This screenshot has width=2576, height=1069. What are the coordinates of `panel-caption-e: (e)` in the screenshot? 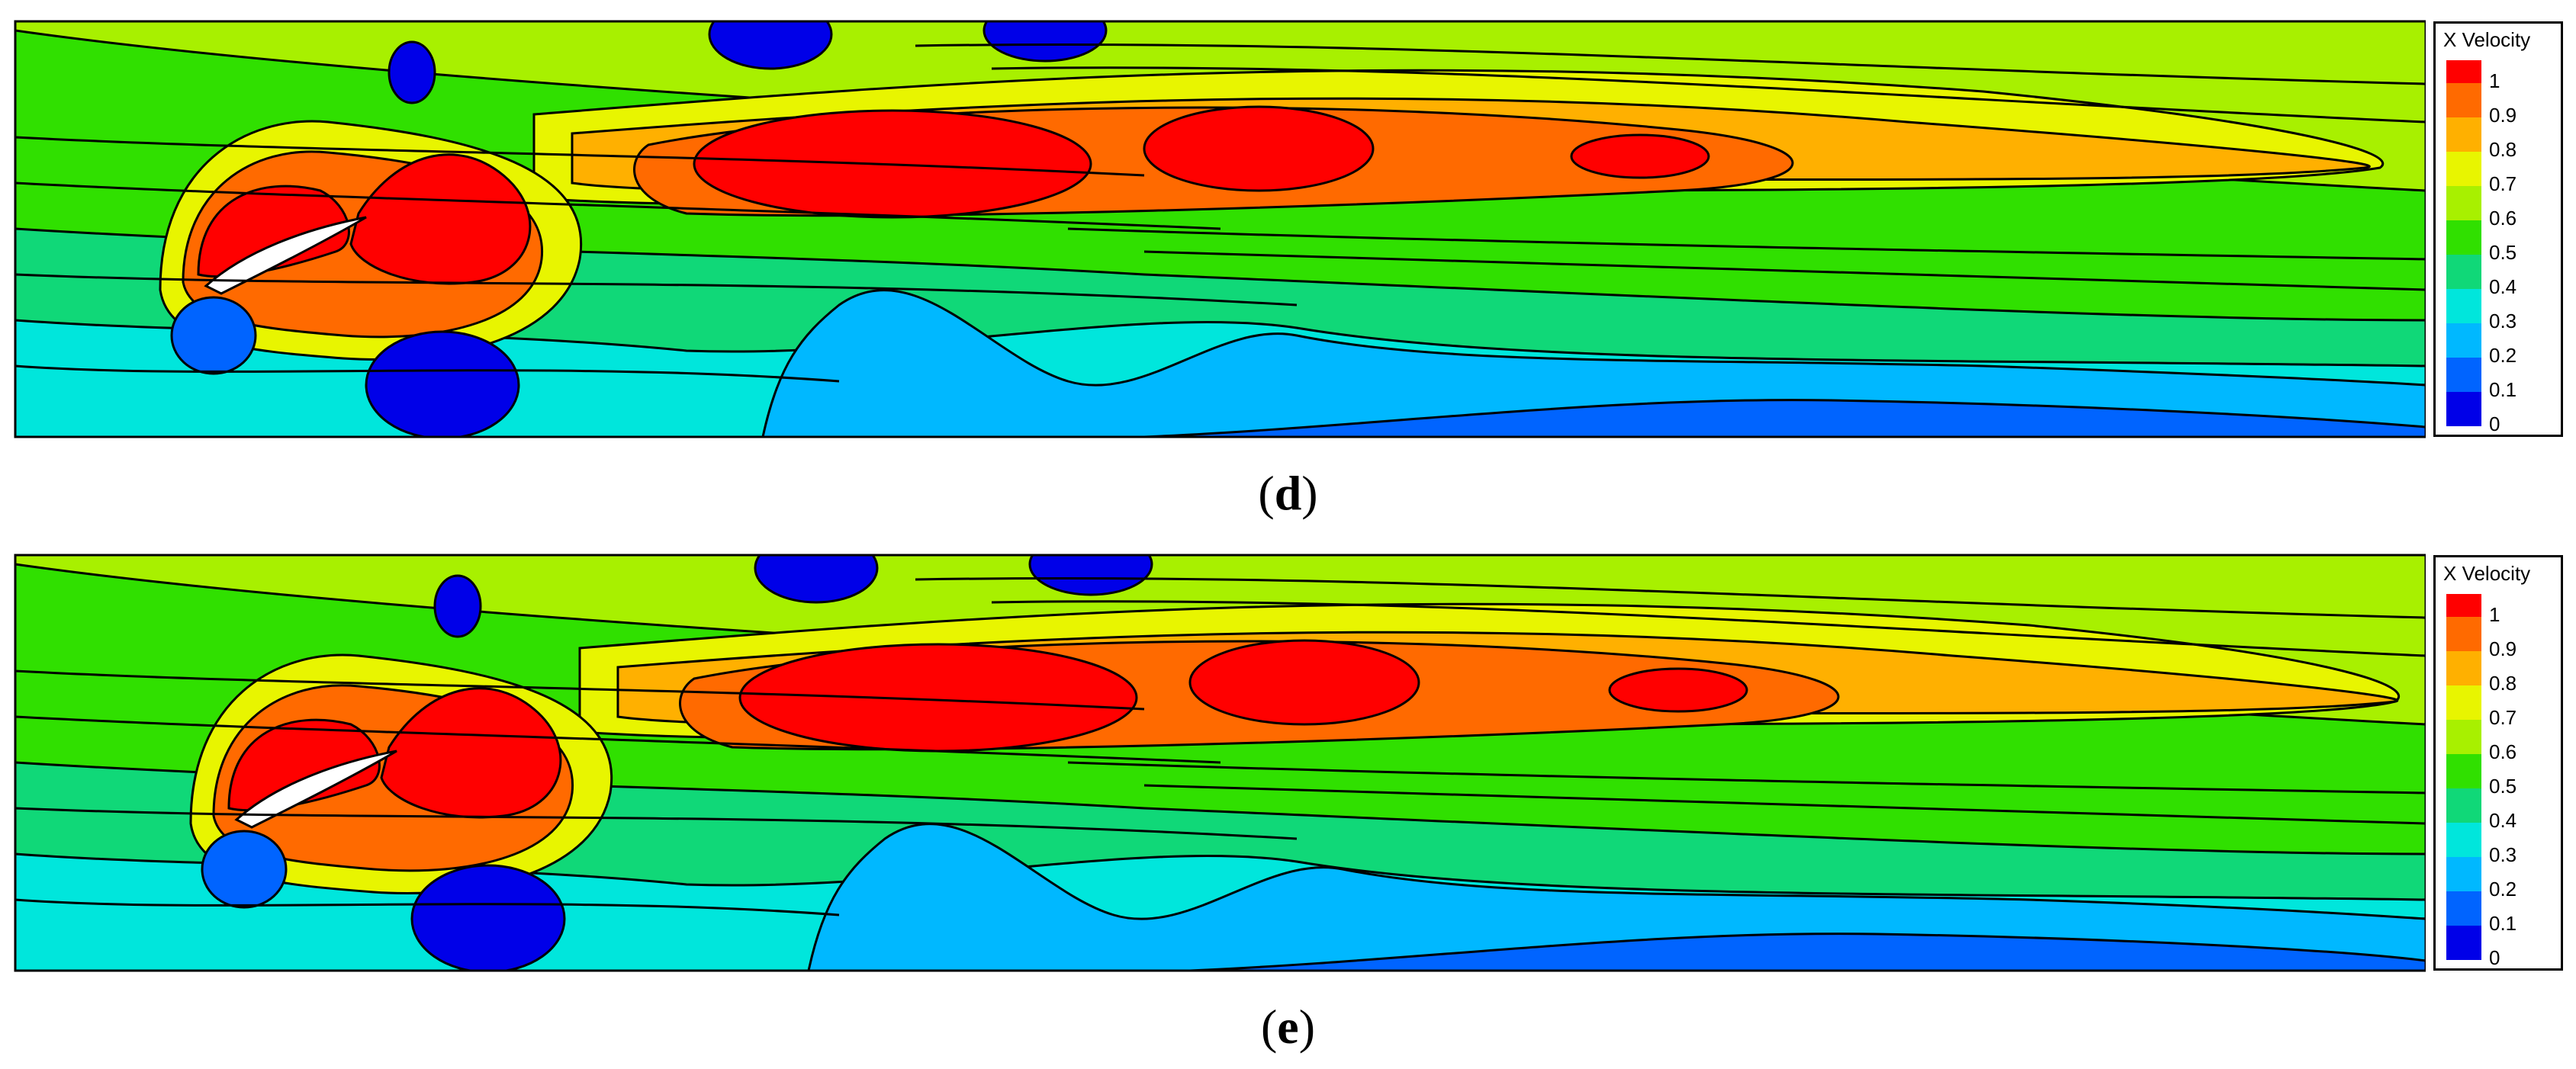 It's located at (1288, 1027).